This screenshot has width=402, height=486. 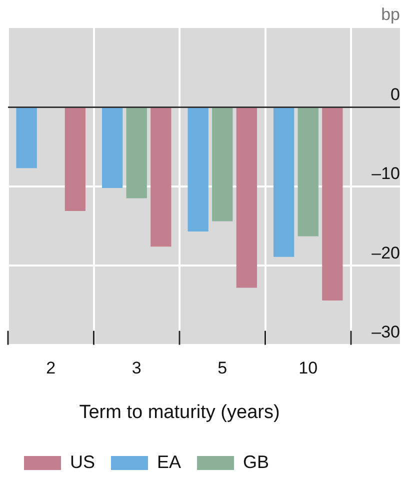 What do you see at coordinates (83, 462) in the screenshot?
I see `legend-label: US` at bounding box center [83, 462].